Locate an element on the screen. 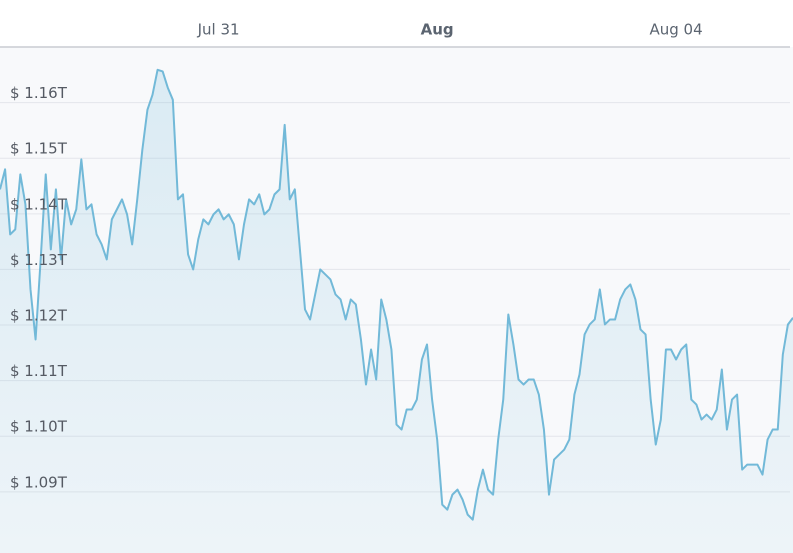 The height and width of the screenshot is (553, 793). y-tick-label: $ 1.11T is located at coordinates (39, 371).